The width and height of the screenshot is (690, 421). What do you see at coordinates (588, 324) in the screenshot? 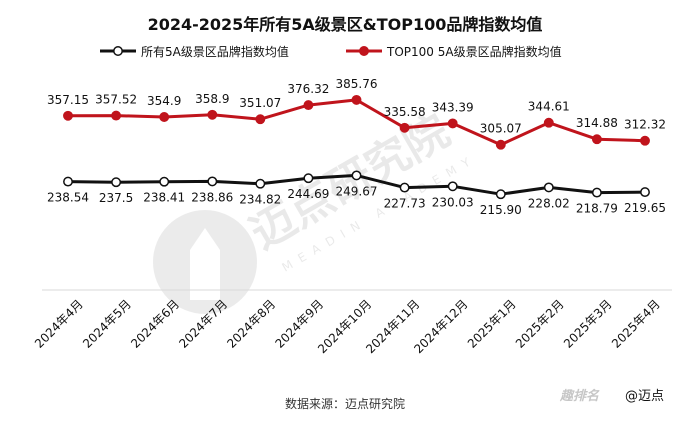
I see `x-tick-label: 2025年3月` at bounding box center [588, 324].